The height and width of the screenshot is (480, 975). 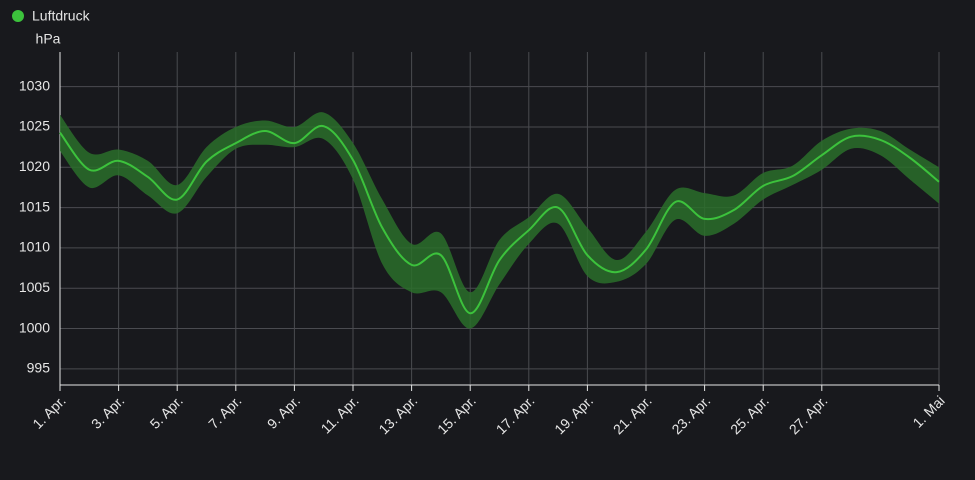 What do you see at coordinates (48, 411) in the screenshot?
I see `x-tick-label: 1. Apr.` at bounding box center [48, 411].